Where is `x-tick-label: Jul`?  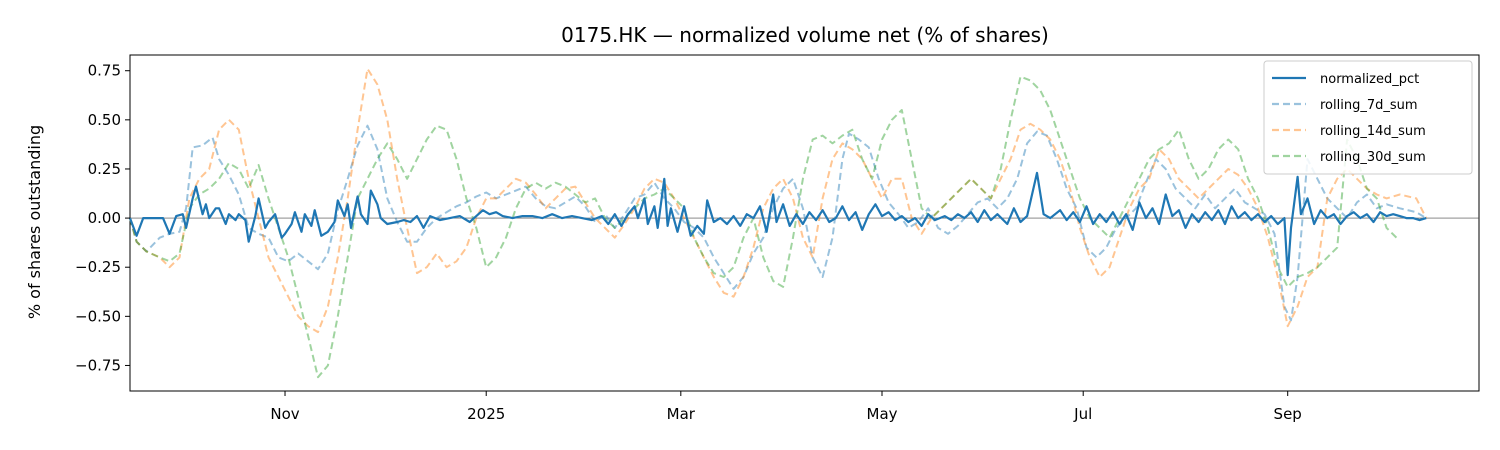
x-tick-label: Jul is located at coordinates (1082, 414).